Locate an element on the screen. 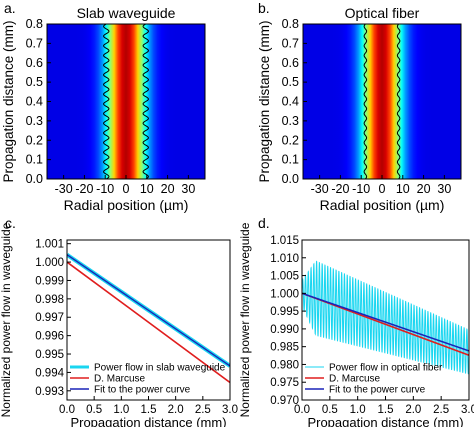 This screenshot has width=474, height=427. x-tick-label: 2.0 is located at coordinates (176, 410).